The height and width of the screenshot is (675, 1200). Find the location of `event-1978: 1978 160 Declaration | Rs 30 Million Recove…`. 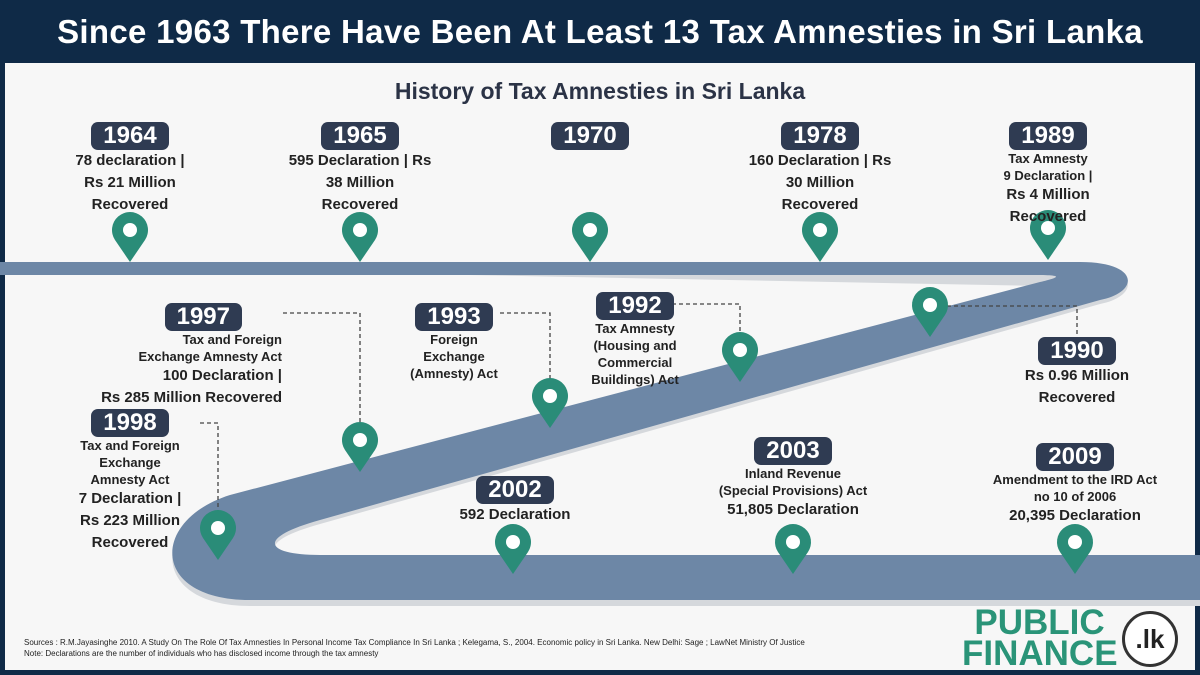

event-1978: 1978 160 Declaration | Rs 30 Million Recove… is located at coordinates (820, 169).